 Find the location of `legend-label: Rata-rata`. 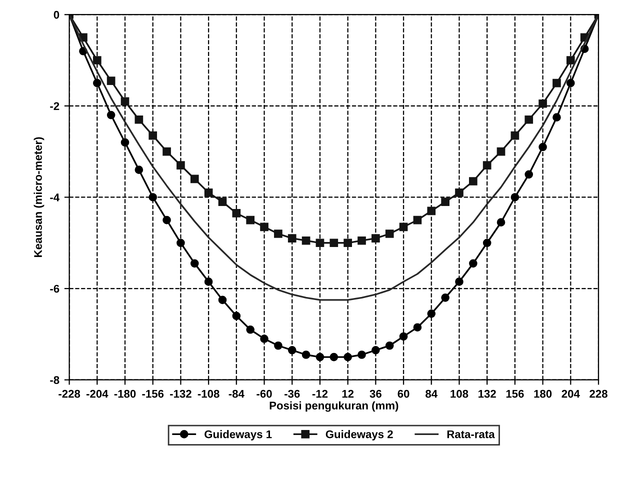

legend-label: Rata-rata is located at coordinates (471, 434).